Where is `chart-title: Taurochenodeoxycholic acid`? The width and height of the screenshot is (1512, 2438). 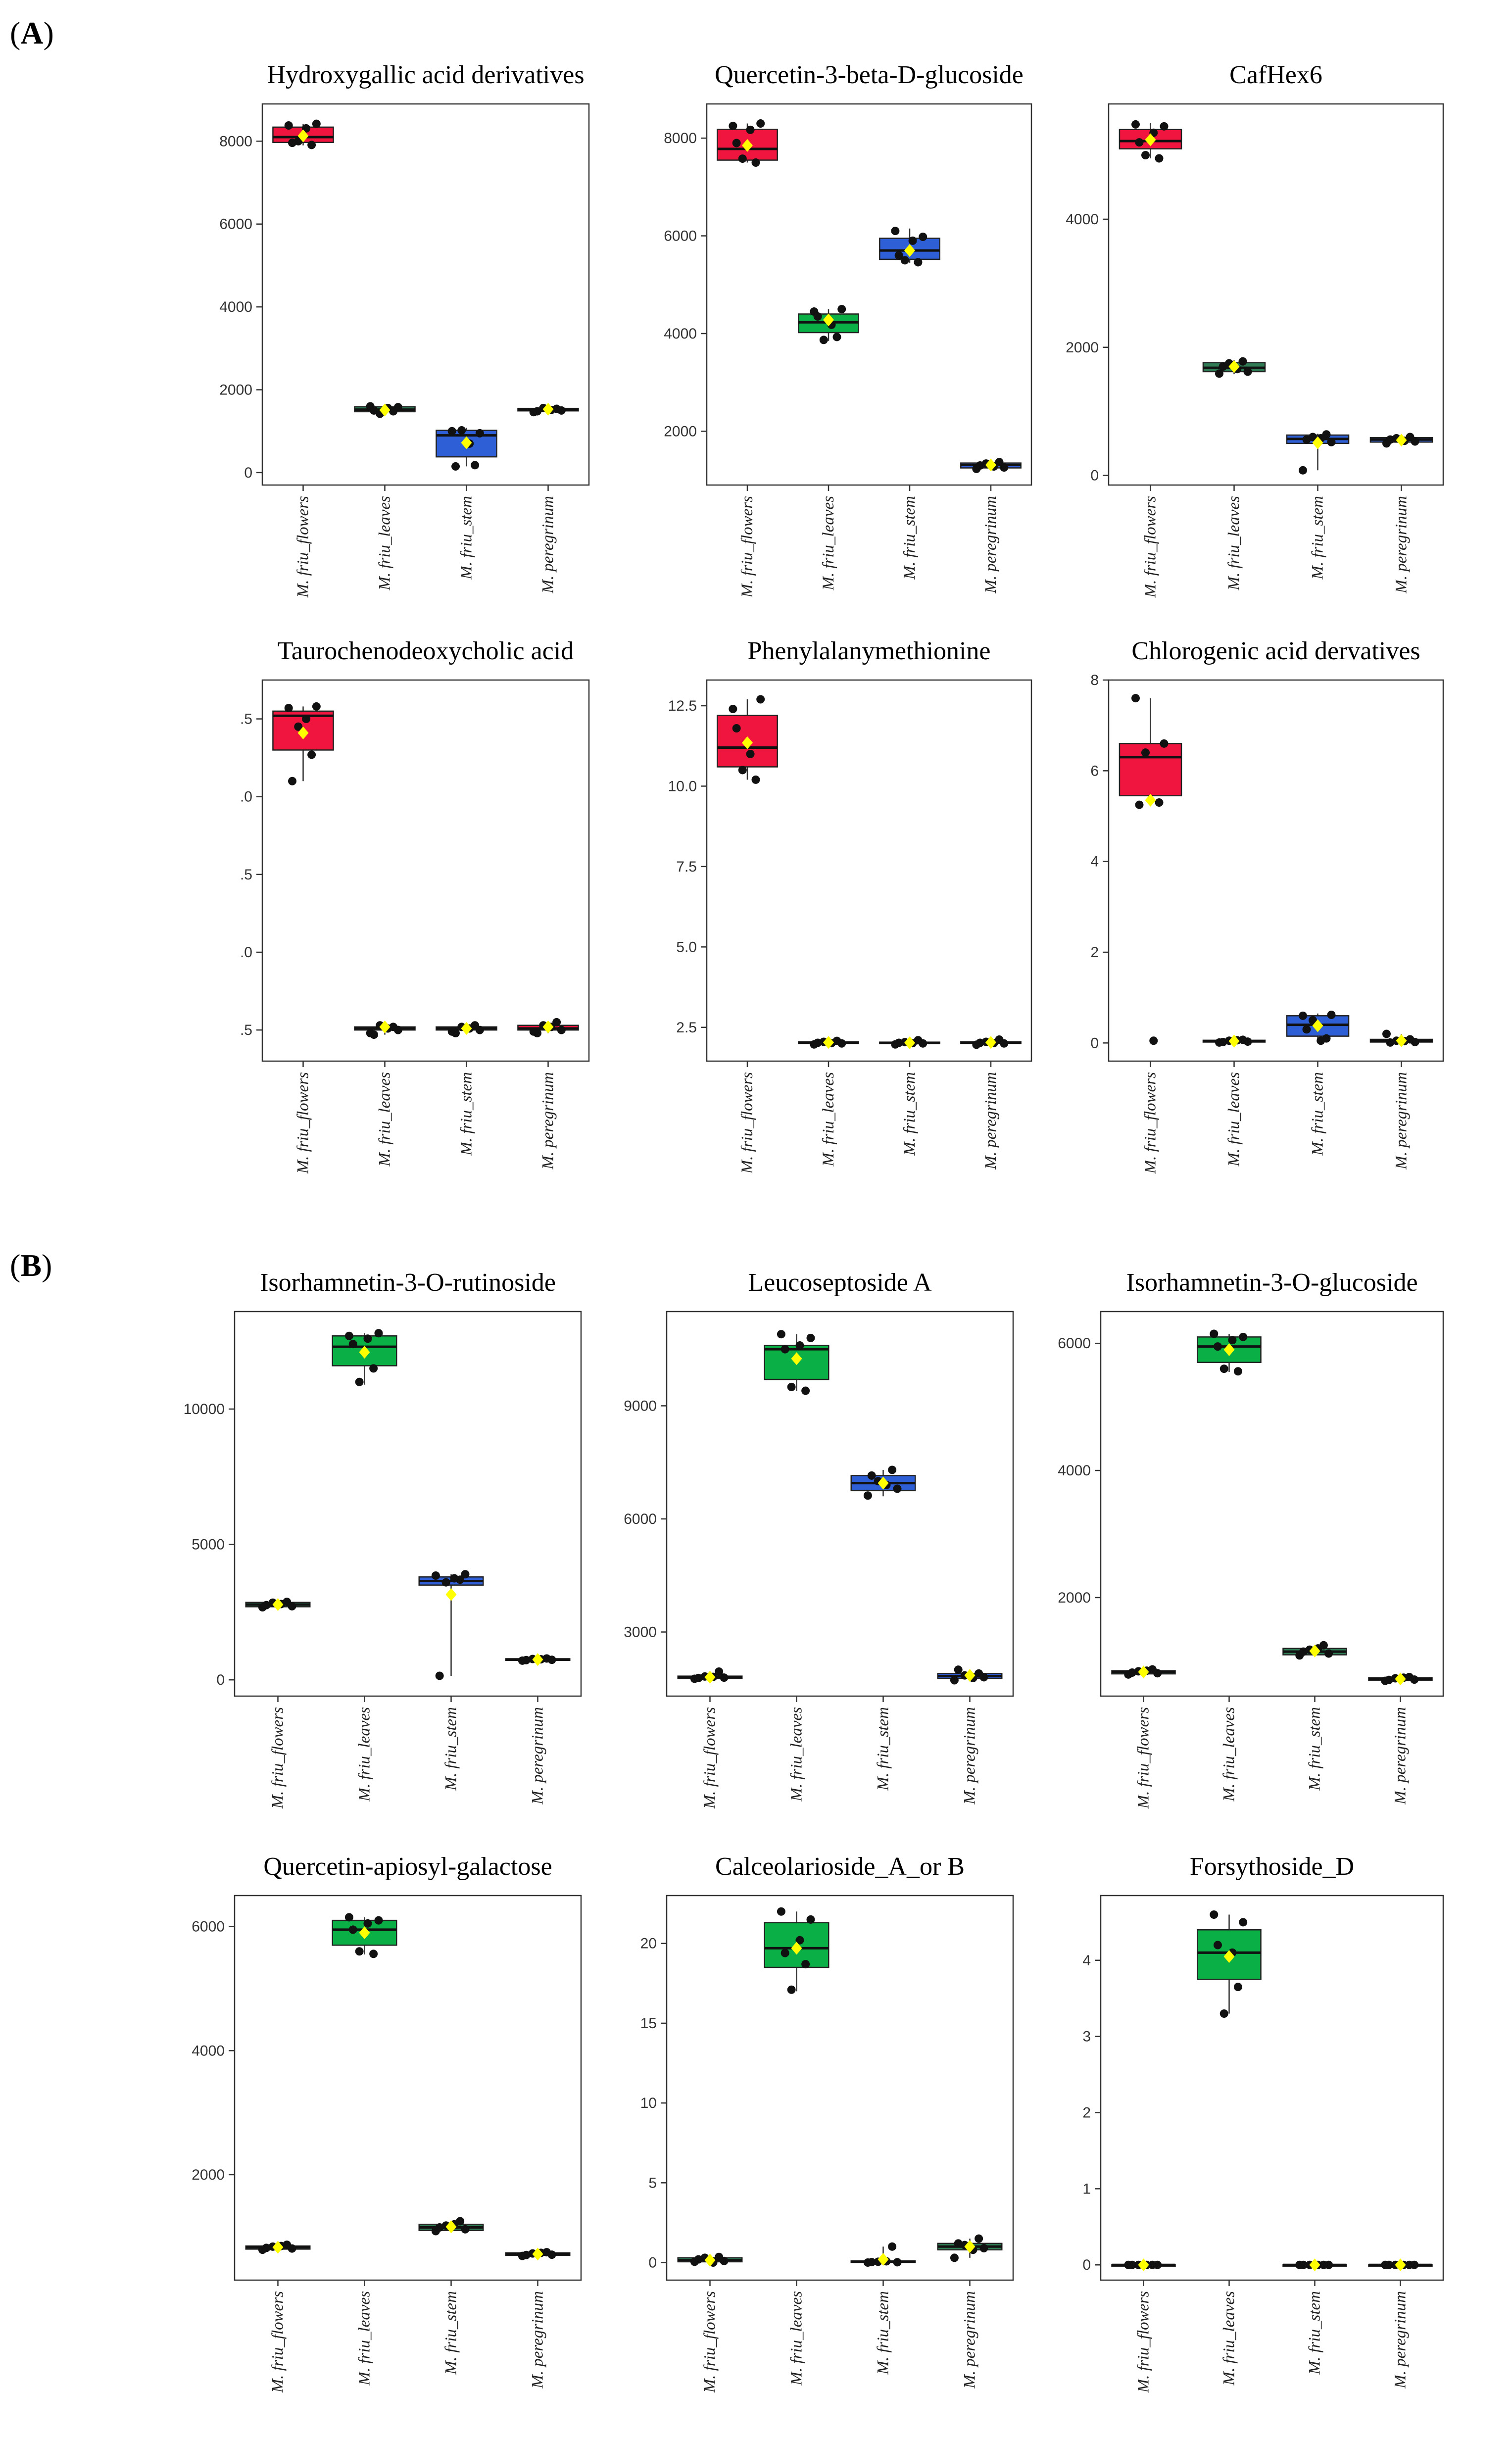 chart-title: Taurochenodeoxycholic acid is located at coordinates (426, 651).